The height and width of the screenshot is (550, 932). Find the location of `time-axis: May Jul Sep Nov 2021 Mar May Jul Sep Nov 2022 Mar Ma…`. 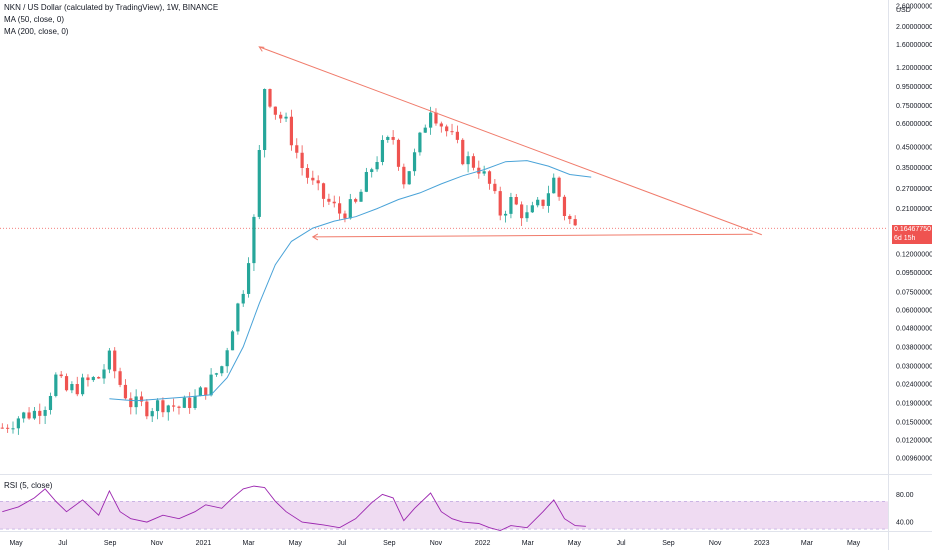

time-axis: May Jul Sep Nov 2021 Mar May Jul Sep Nov 2022 Mar Ma… is located at coordinates (434, 543).